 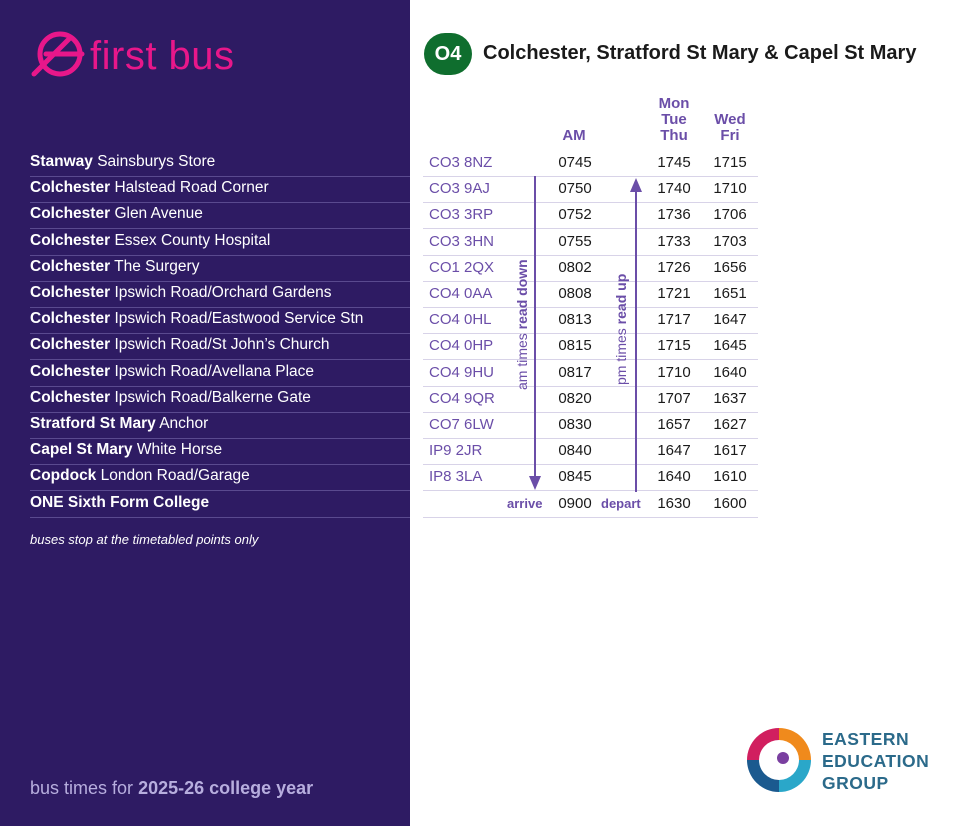 I want to click on footer-text: bus times for, so click(x=82, y=788).